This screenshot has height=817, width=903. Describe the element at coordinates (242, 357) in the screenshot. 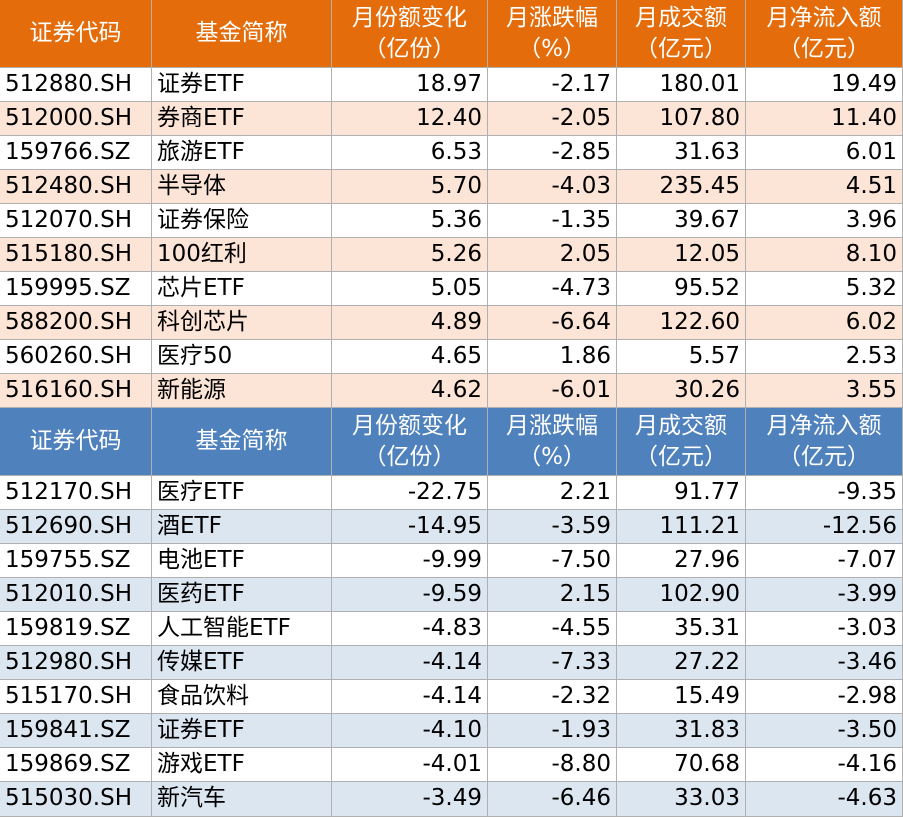

I see `table-cell: 医疗50` at that location.